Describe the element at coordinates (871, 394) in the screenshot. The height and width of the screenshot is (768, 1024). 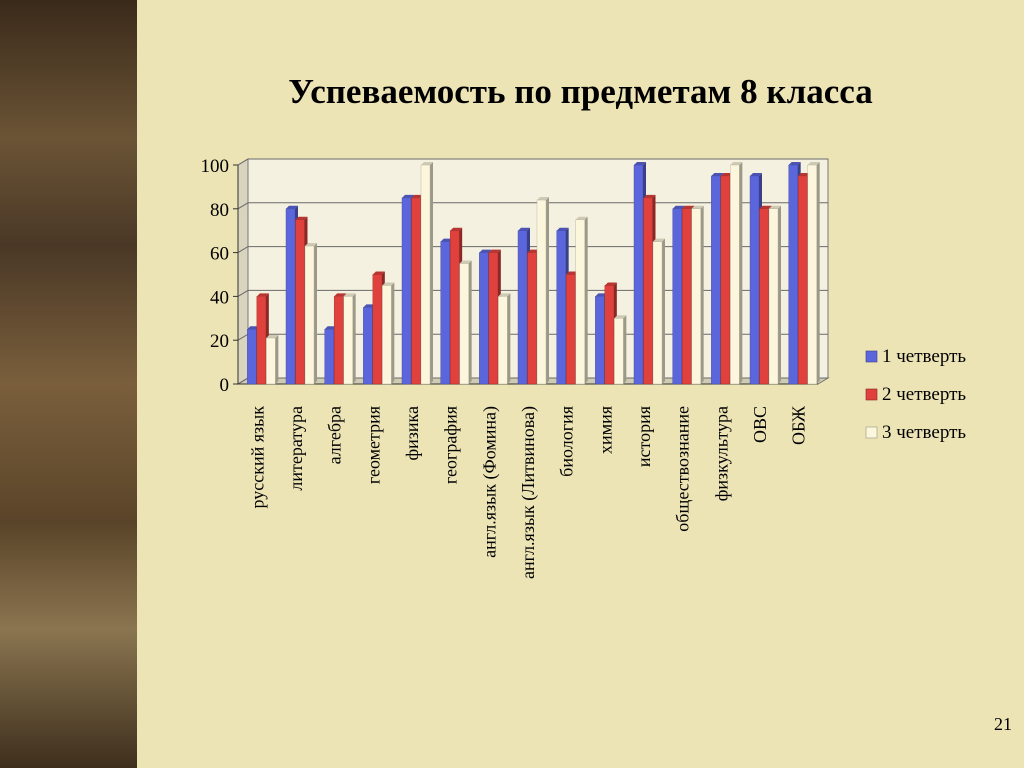
I see `legend-swatch` at that location.